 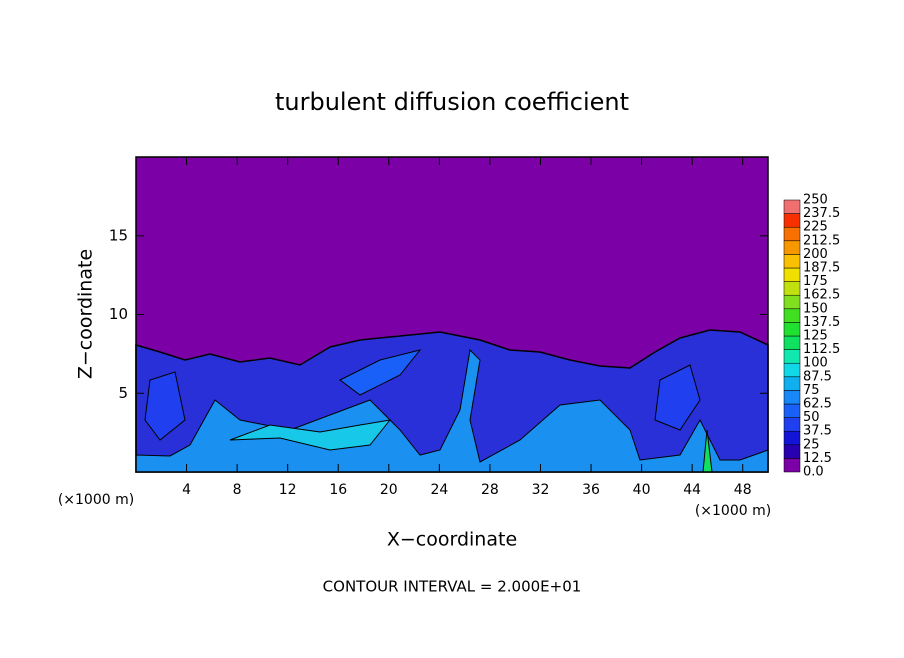 What do you see at coordinates (815, 281) in the screenshot?
I see `colorbar-label: 175` at bounding box center [815, 281].